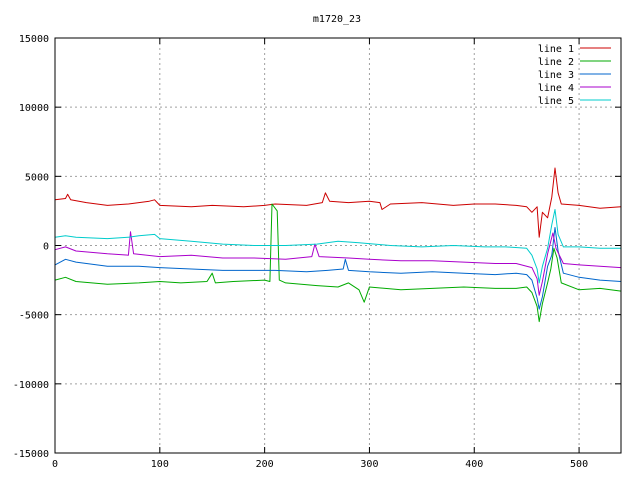 The image size is (640, 480). What do you see at coordinates (34, 316) in the screenshot?
I see `y-tick-label: -5000` at bounding box center [34, 316].